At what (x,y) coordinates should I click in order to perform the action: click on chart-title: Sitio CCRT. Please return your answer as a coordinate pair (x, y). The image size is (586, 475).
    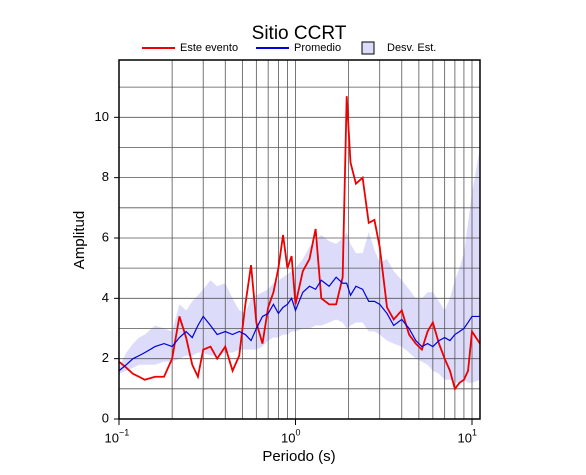
    Looking at the image, I should click on (299, 33).